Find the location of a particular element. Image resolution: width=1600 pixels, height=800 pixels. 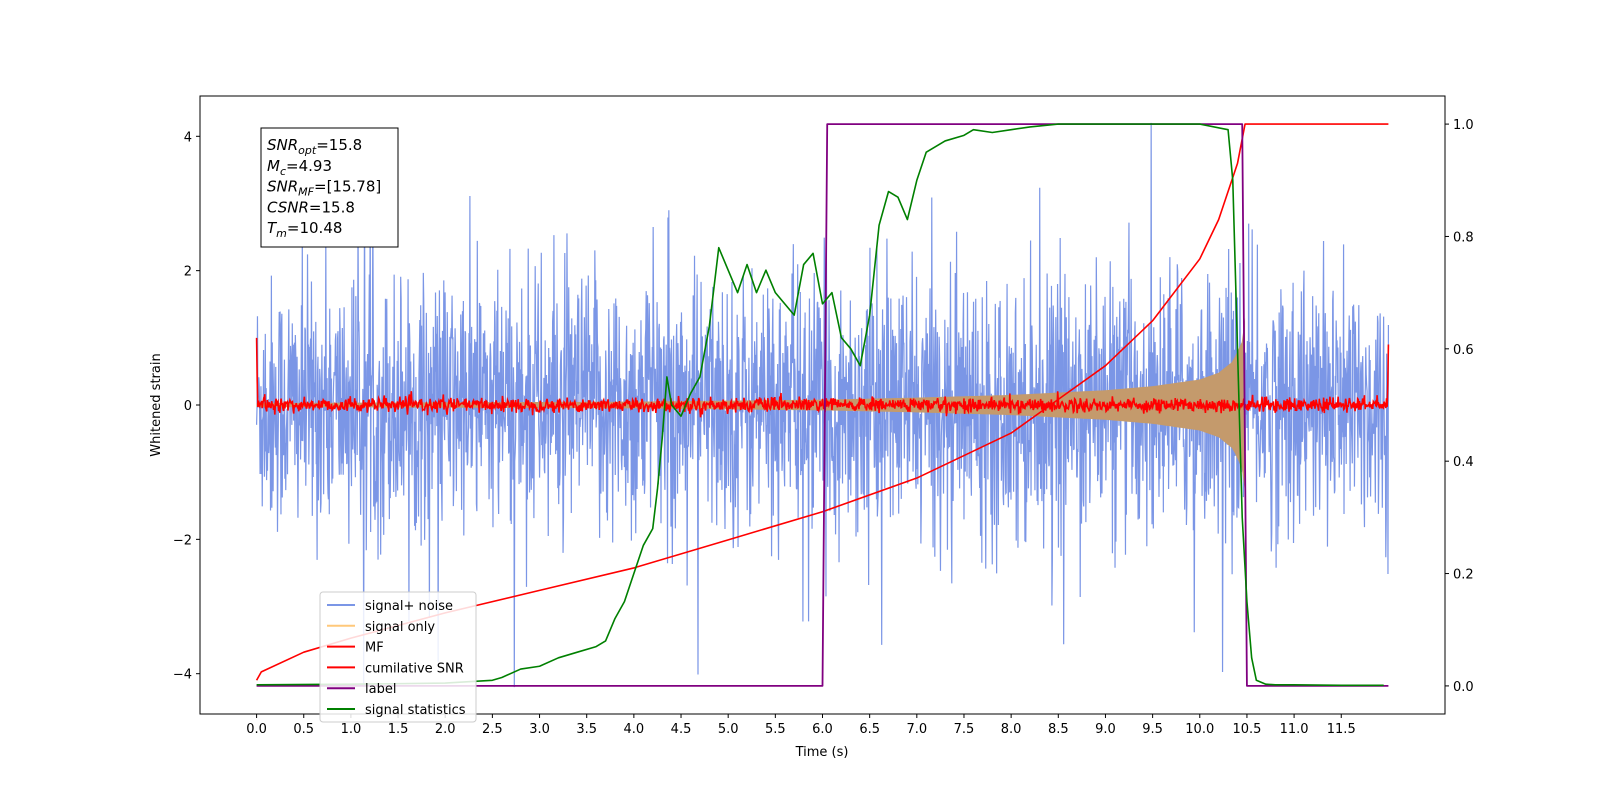

y2-tick-label: 0.4 is located at coordinates (1463, 462).